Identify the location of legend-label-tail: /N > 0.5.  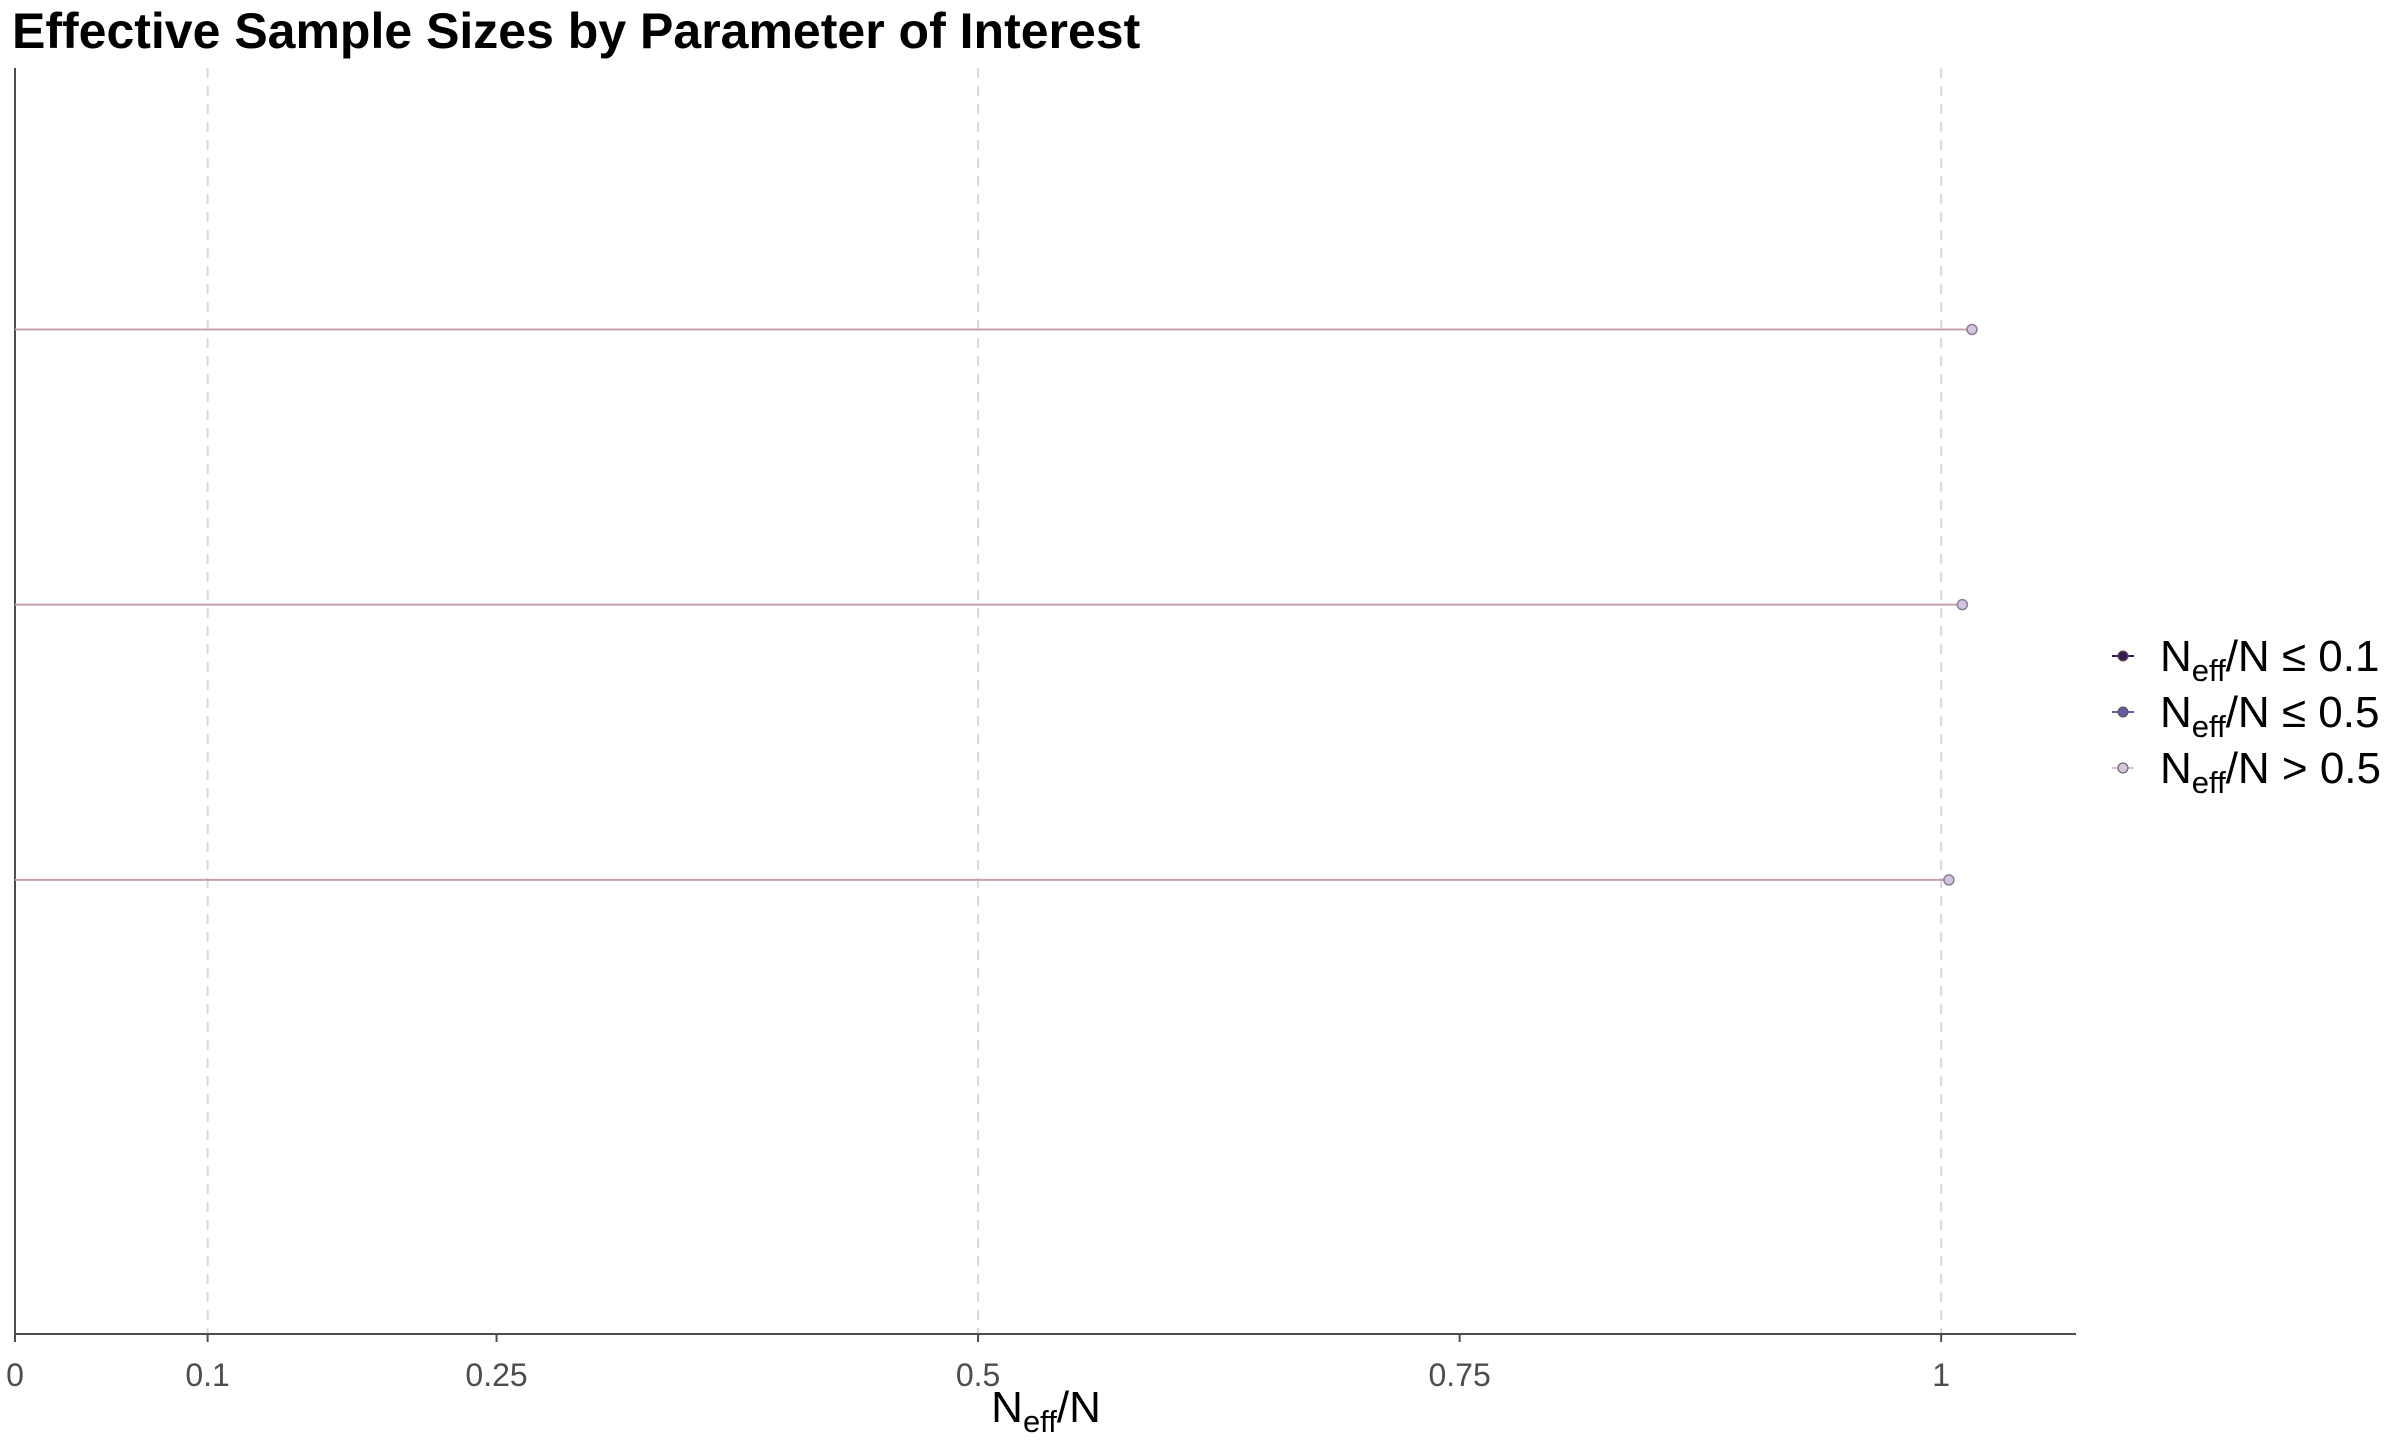
(2303, 768).